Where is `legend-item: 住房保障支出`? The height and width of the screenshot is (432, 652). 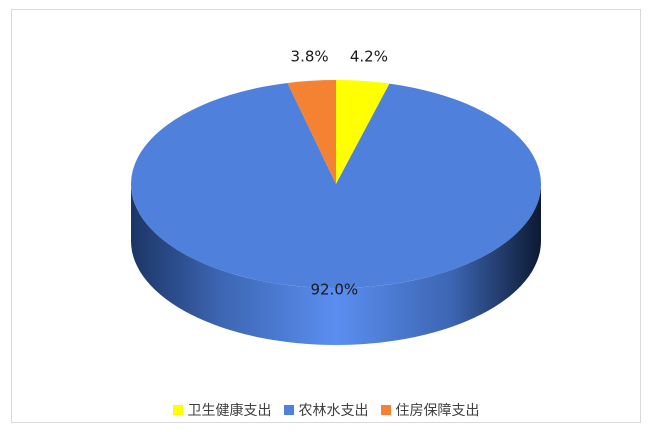
legend-item: 住房保障支出 is located at coordinates (430, 410).